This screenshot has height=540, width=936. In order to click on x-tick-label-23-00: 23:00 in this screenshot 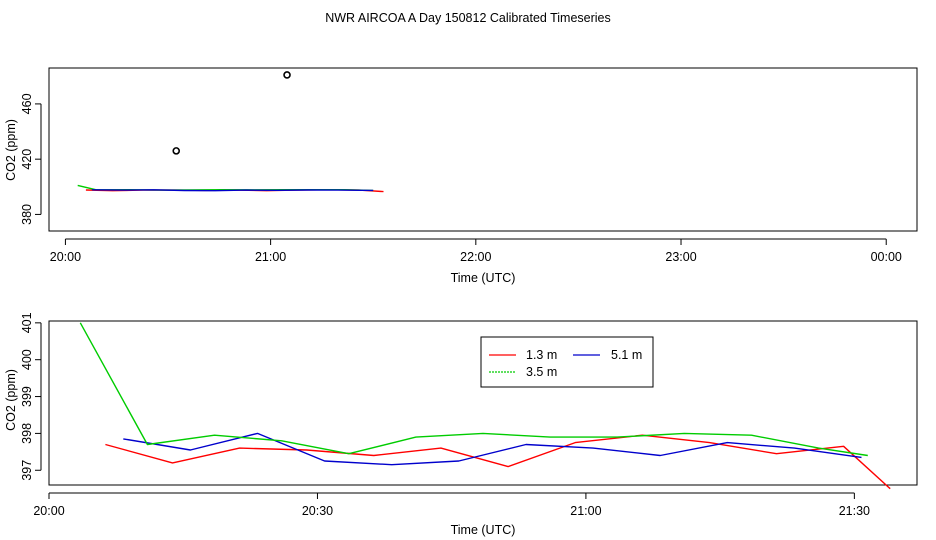, I will do `click(680, 257)`.